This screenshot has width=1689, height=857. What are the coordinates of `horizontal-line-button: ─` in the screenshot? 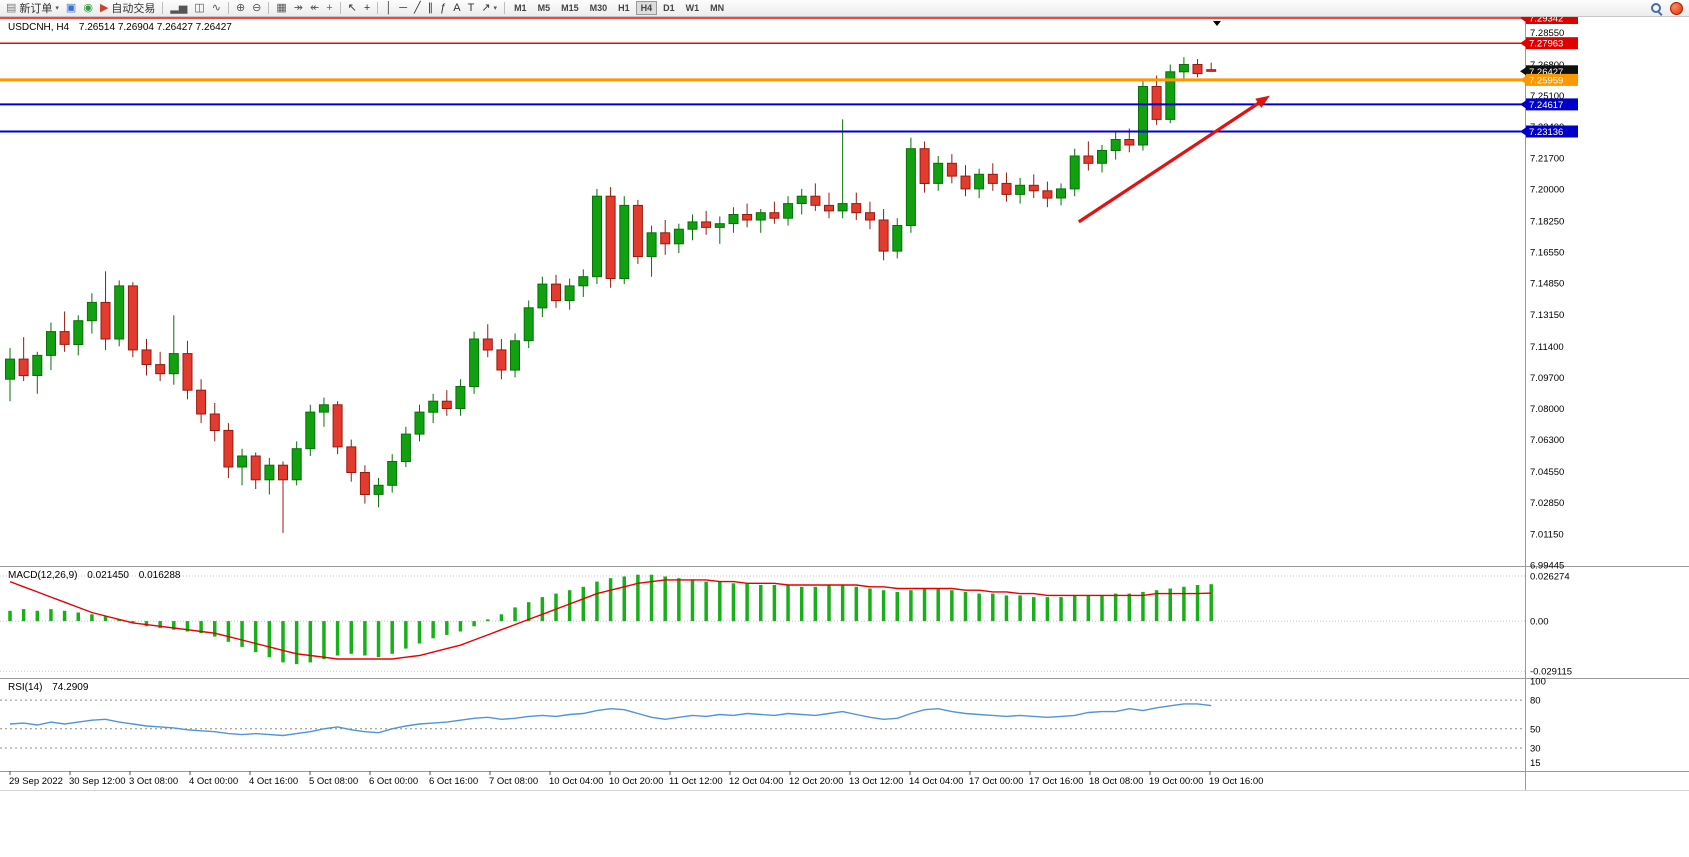 It's located at (403, 8).